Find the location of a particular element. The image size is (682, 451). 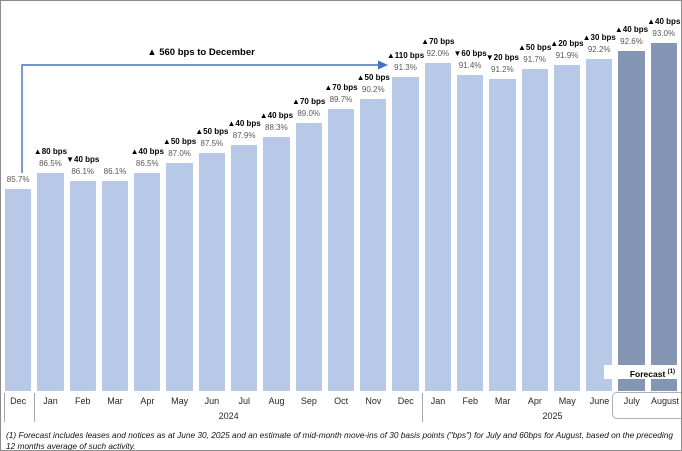

bar-cell-jan-13: 92.0% ▲70 bps is located at coordinates (437, 196).